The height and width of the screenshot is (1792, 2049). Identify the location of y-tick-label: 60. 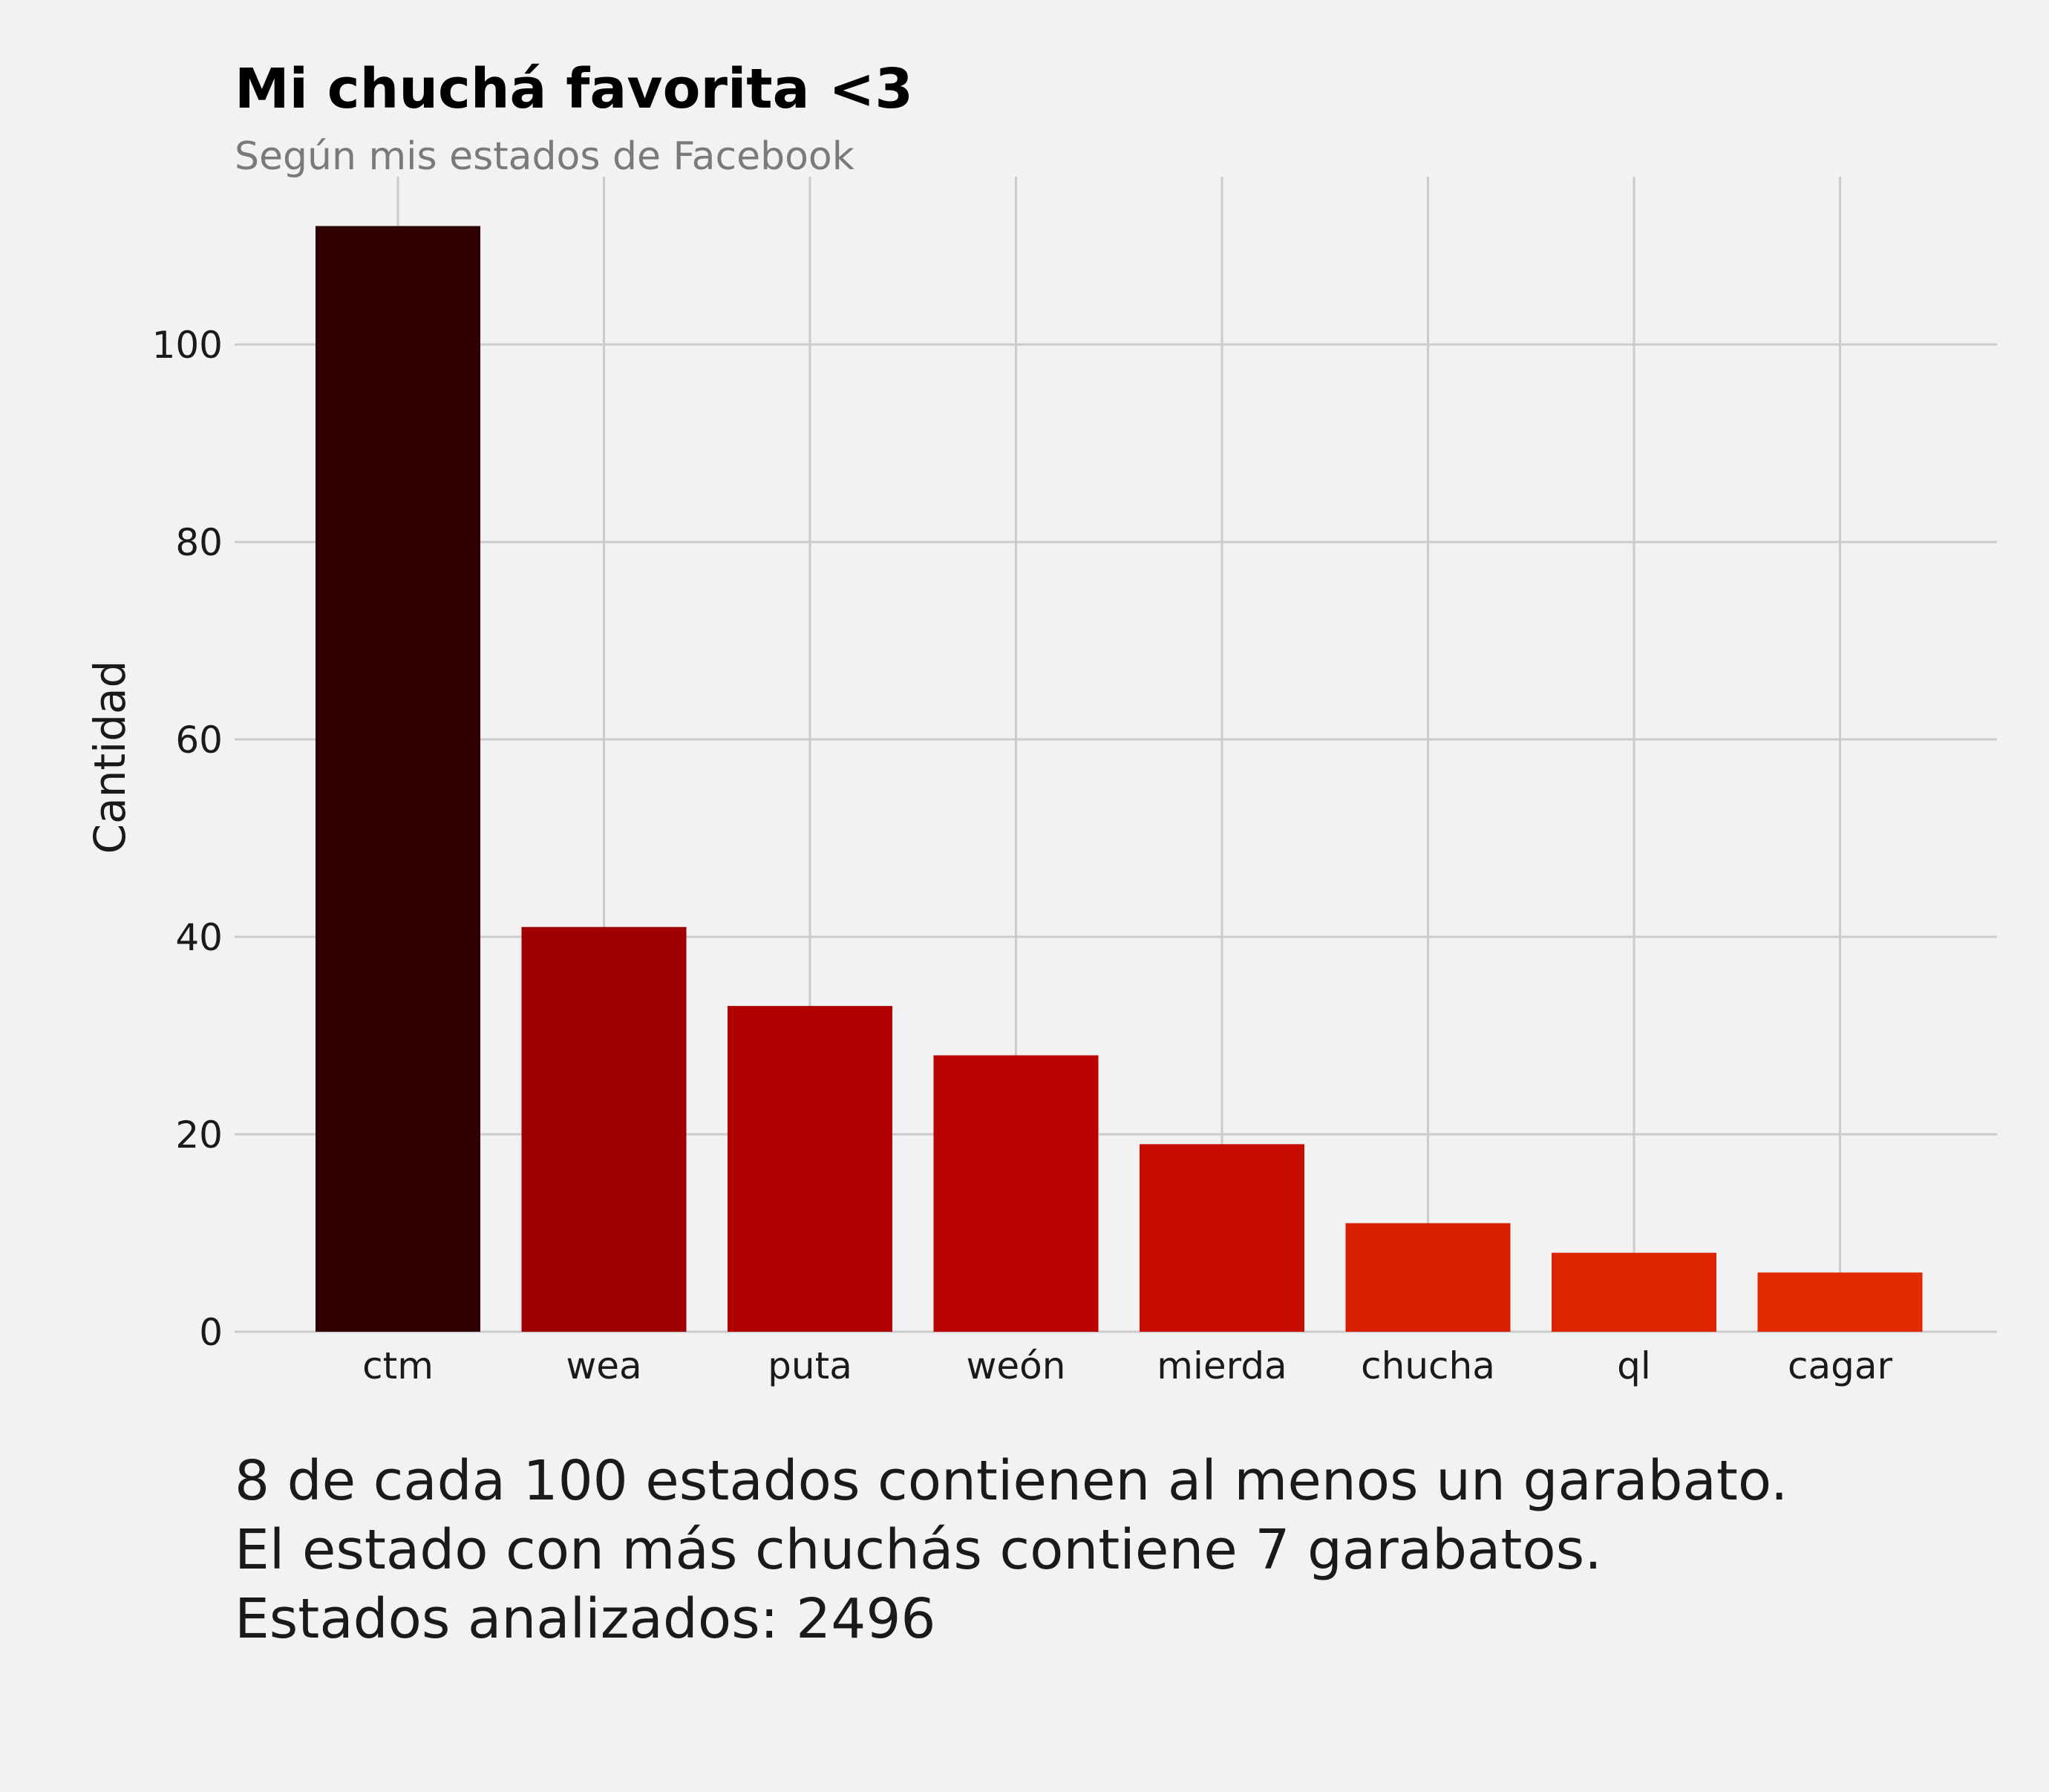
(199, 740).